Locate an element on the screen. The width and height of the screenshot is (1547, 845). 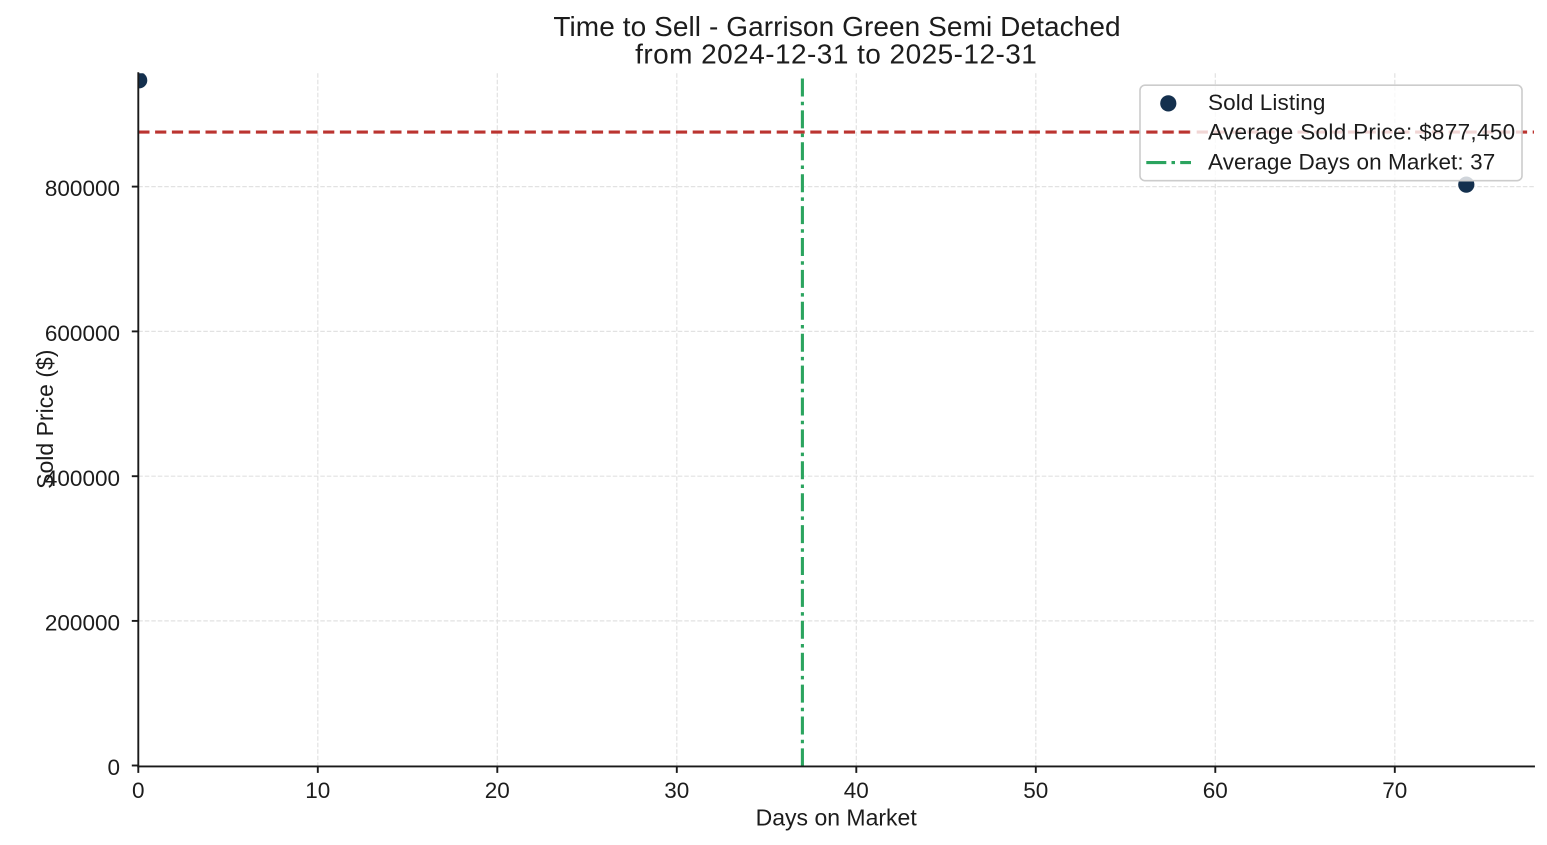
svg-text: 200000 is located at coordinates (82, 623).